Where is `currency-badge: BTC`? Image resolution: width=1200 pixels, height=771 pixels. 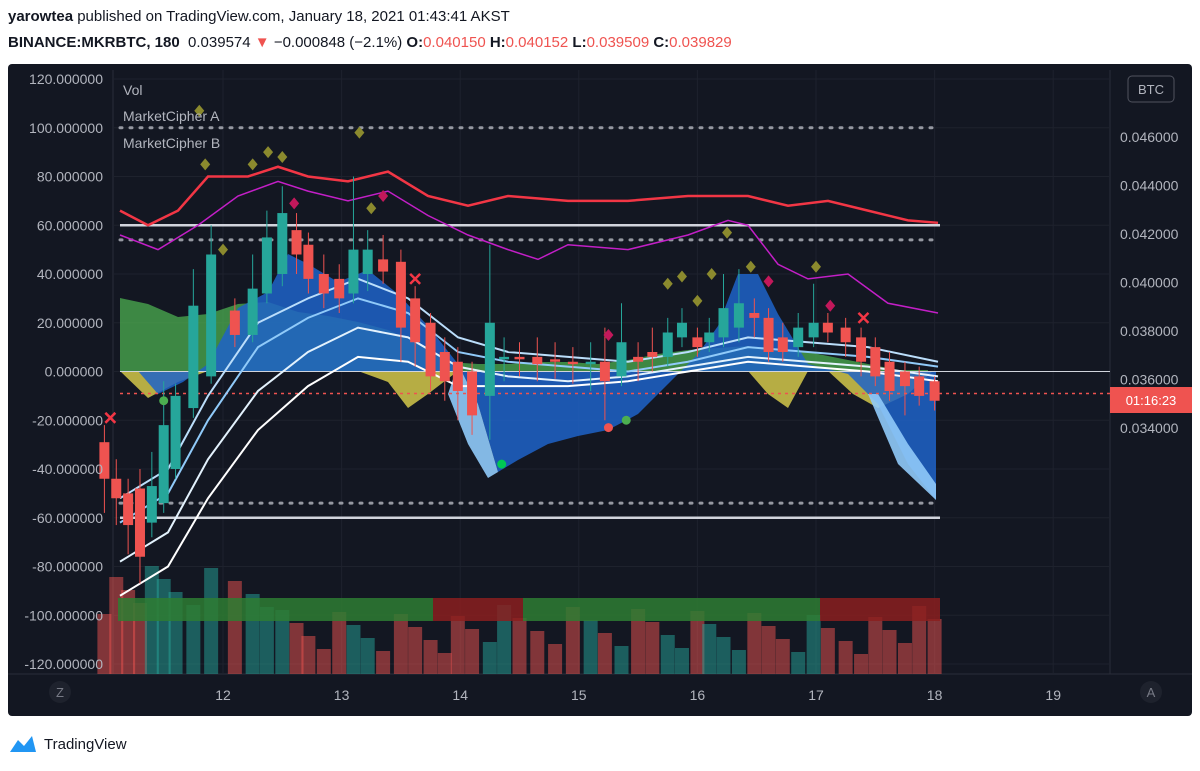 currency-badge: BTC is located at coordinates (1151, 89).